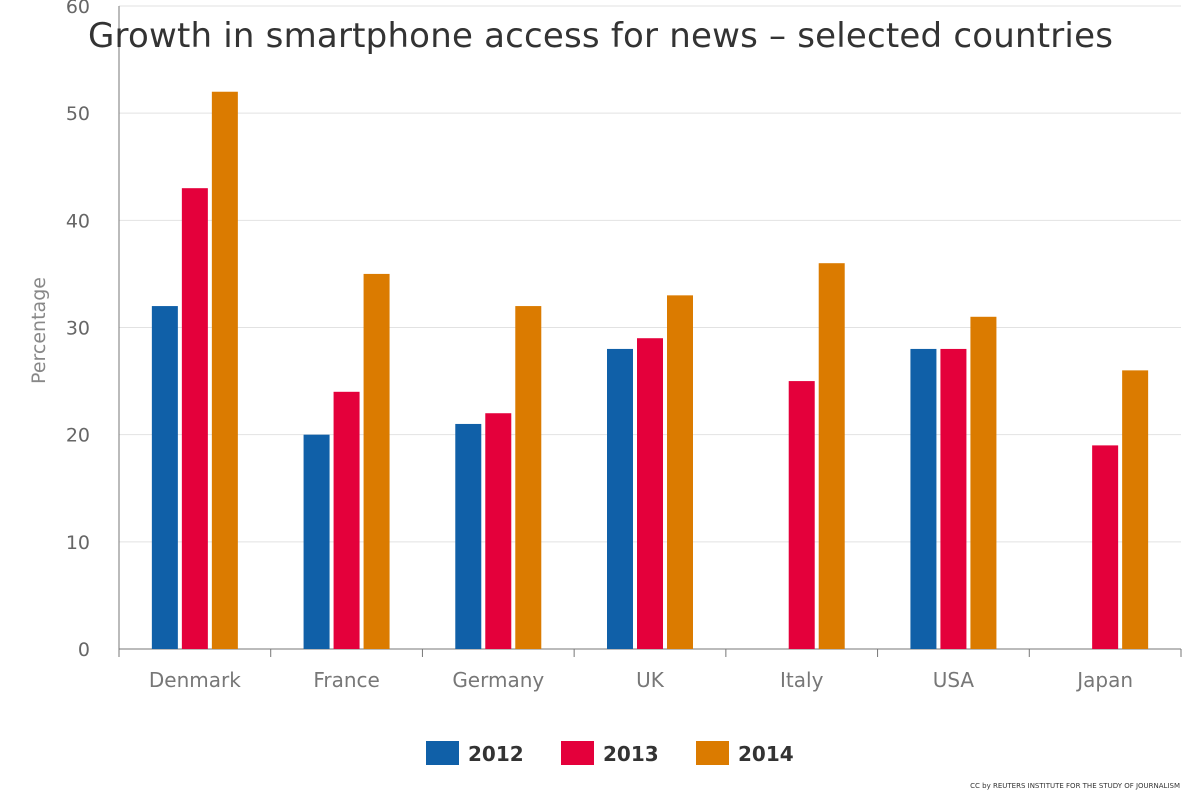 The image size is (1200, 800). I want to click on legend-label-2014: 2014, so click(766, 754).